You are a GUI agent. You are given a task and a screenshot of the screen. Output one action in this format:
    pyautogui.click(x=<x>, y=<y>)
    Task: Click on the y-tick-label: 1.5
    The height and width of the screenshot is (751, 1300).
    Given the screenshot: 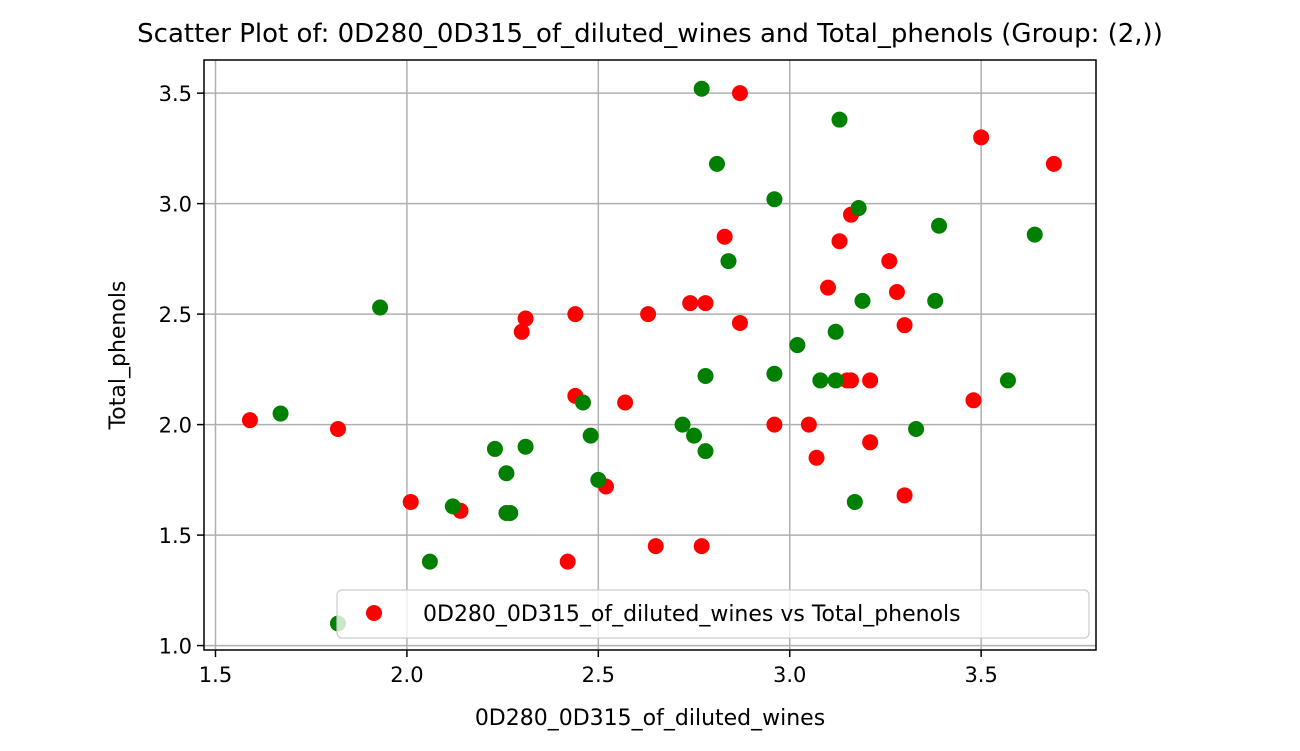 What is the action you would take?
    pyautogui.click(x=175, y=536)
    